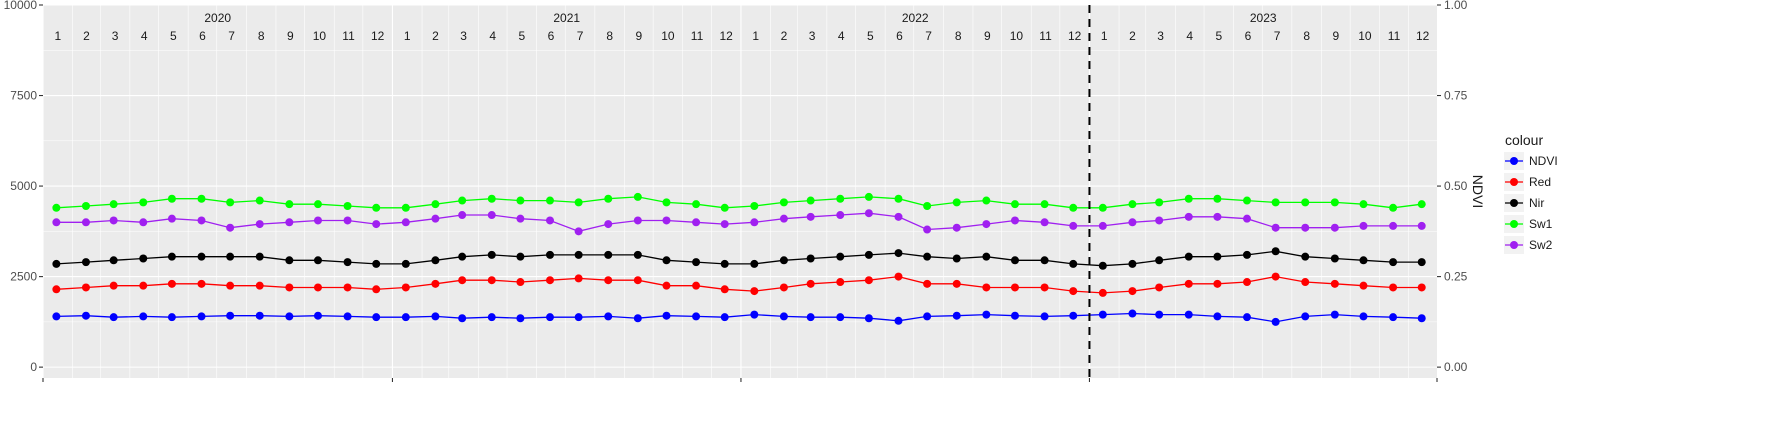 This screenshot has width=1773, height=442. What do you see at coordinates (739, 222) in the screenshot?
I see `series-sw2` at bounding box center [739, 222].